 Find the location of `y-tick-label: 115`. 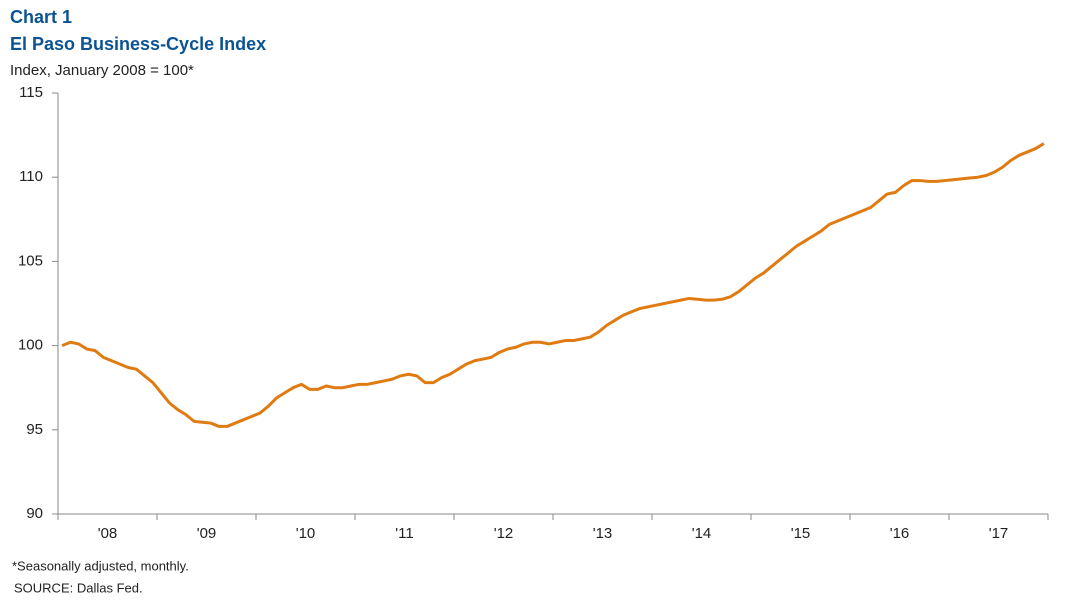

y-tick-label: 115 is located at coordinates (31, 92).